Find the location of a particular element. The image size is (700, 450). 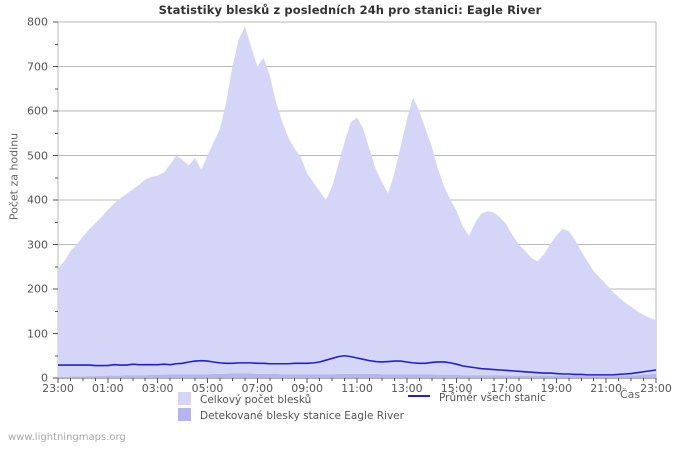

legend-item: Průměr všech stanic is located at coordinates (477, 398).